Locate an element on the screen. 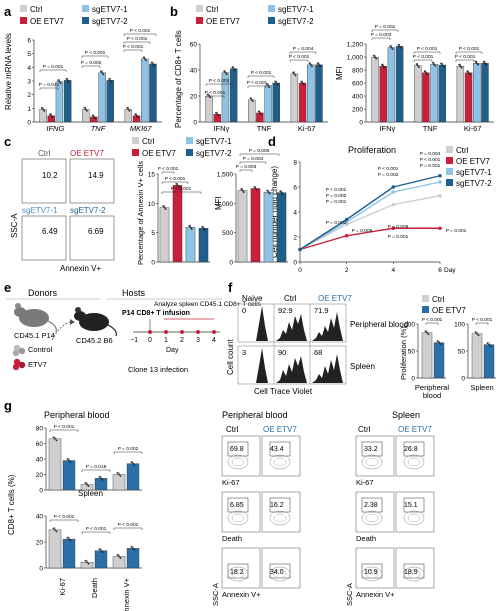 This screenshot has height=611, width=500. panel-g-pb-flow-row-label: Death is located at coordinates (232, 538).